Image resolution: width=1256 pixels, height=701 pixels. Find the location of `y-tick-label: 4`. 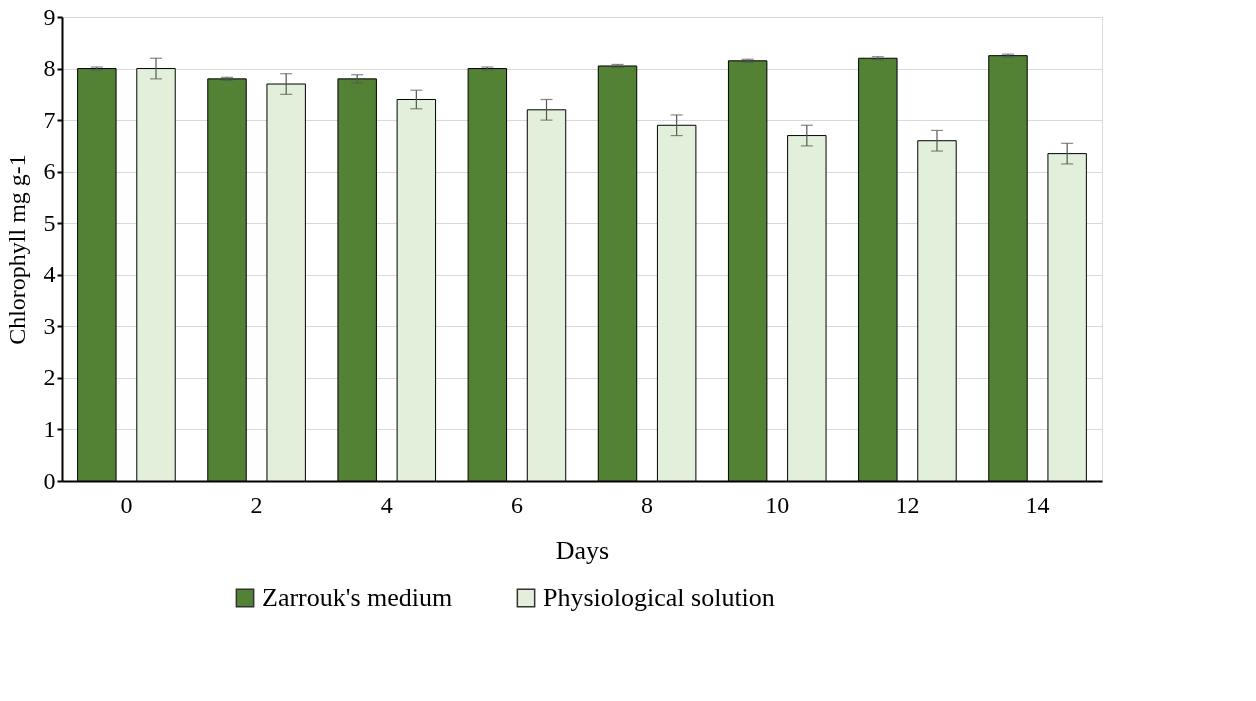

y-tick-label: 4 is located at coordinates (49, 274).